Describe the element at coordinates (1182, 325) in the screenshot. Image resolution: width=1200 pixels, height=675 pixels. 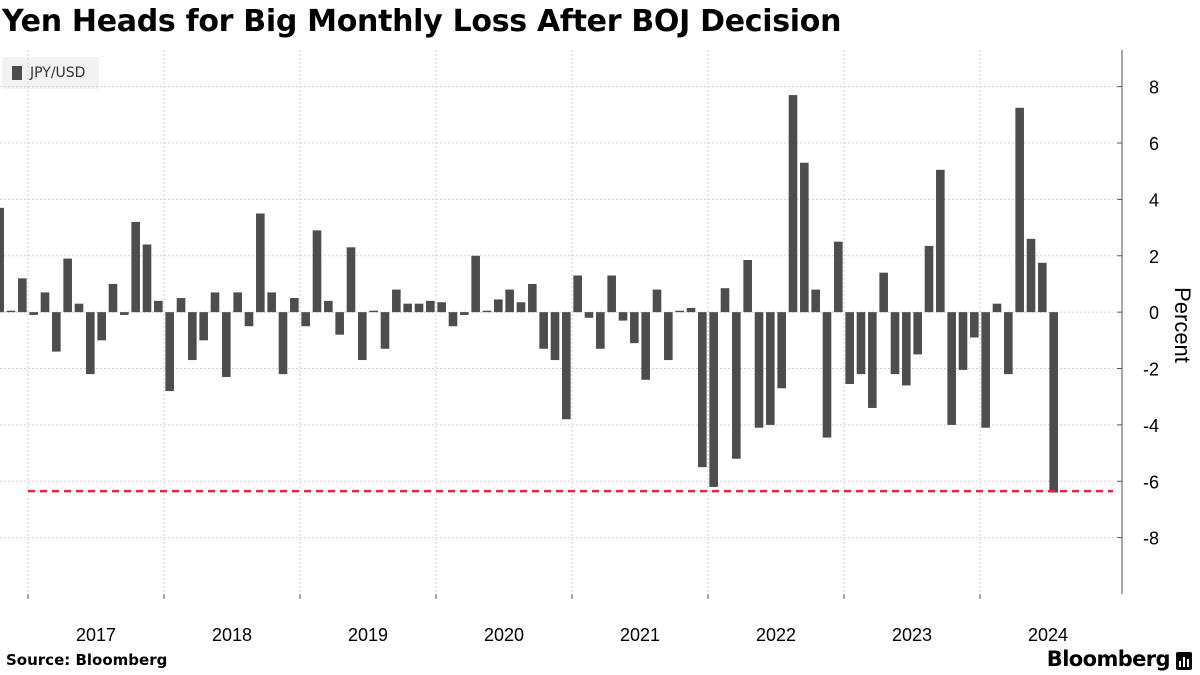
I see `y-axis-label: Percent` at that location.